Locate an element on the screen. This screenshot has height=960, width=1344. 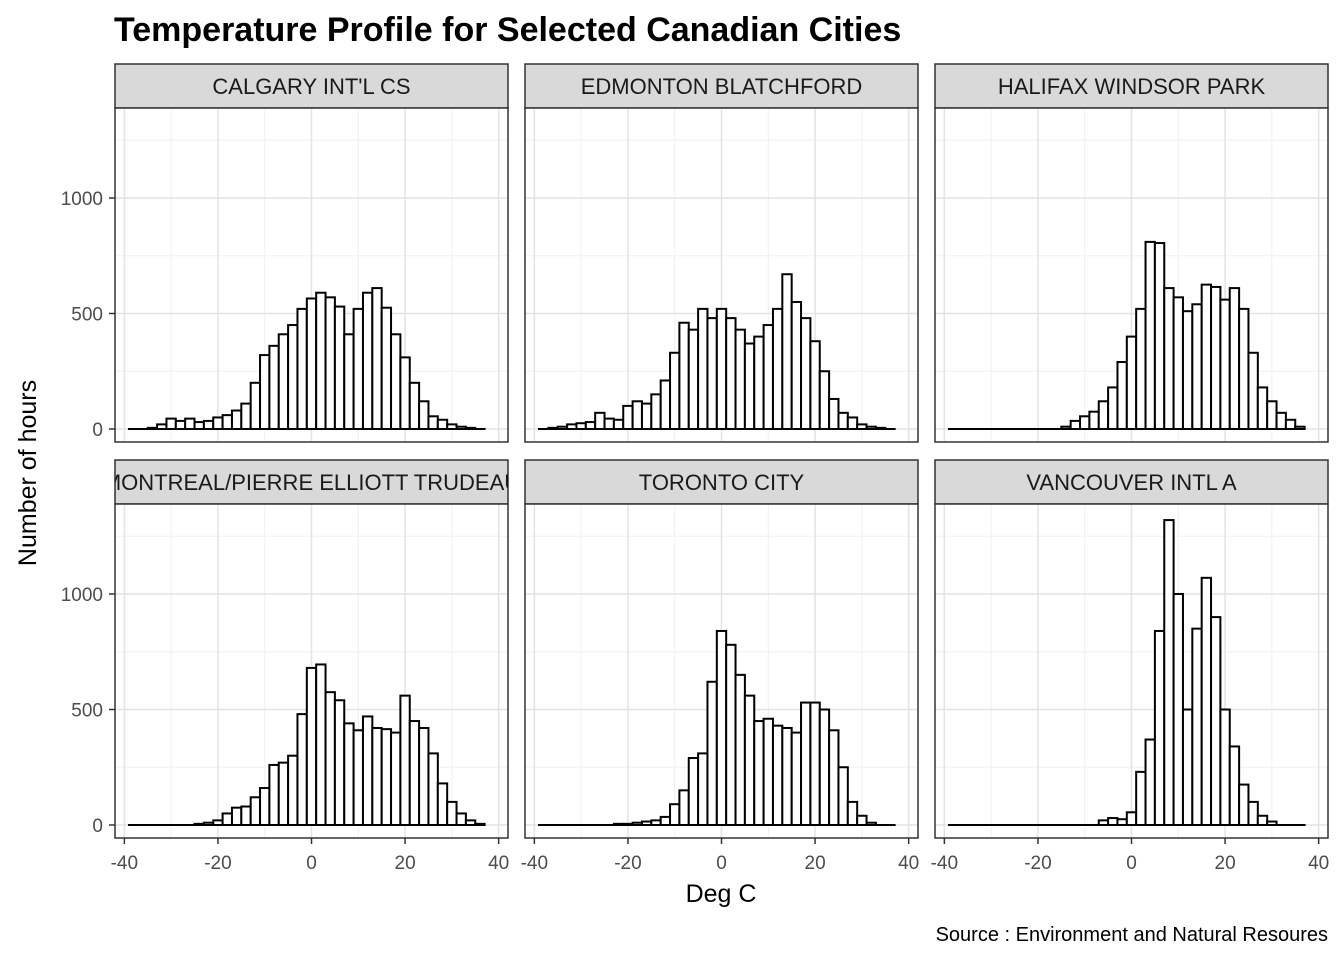
x-tick-label: -20 is located at coordinates (217, 863).